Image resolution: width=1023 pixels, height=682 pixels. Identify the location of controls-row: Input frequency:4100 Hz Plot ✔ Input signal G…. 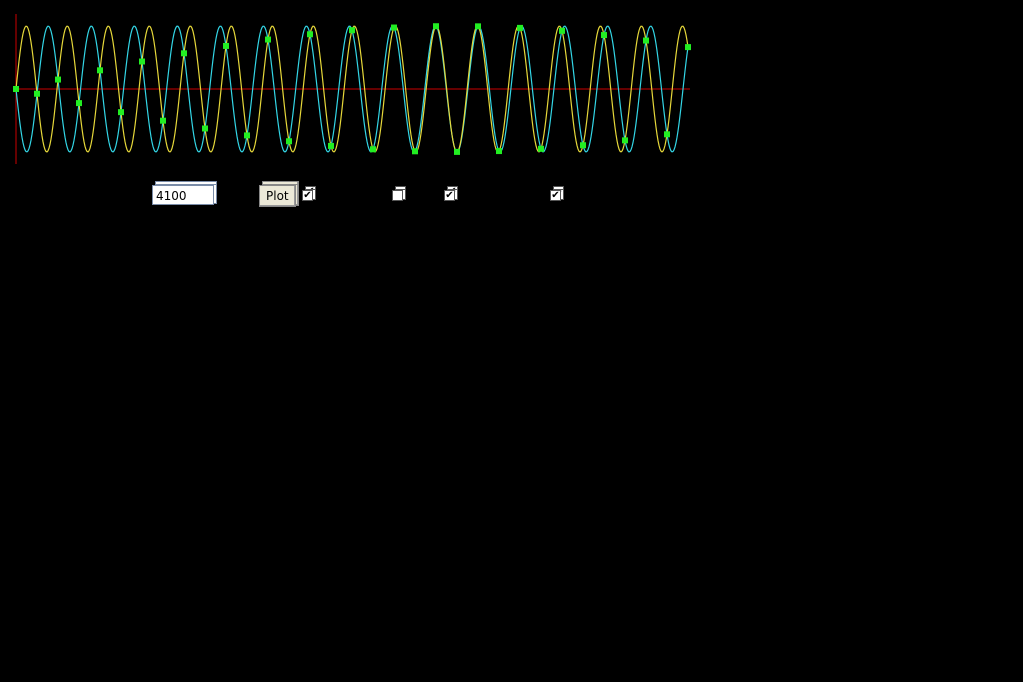
(351, 196).